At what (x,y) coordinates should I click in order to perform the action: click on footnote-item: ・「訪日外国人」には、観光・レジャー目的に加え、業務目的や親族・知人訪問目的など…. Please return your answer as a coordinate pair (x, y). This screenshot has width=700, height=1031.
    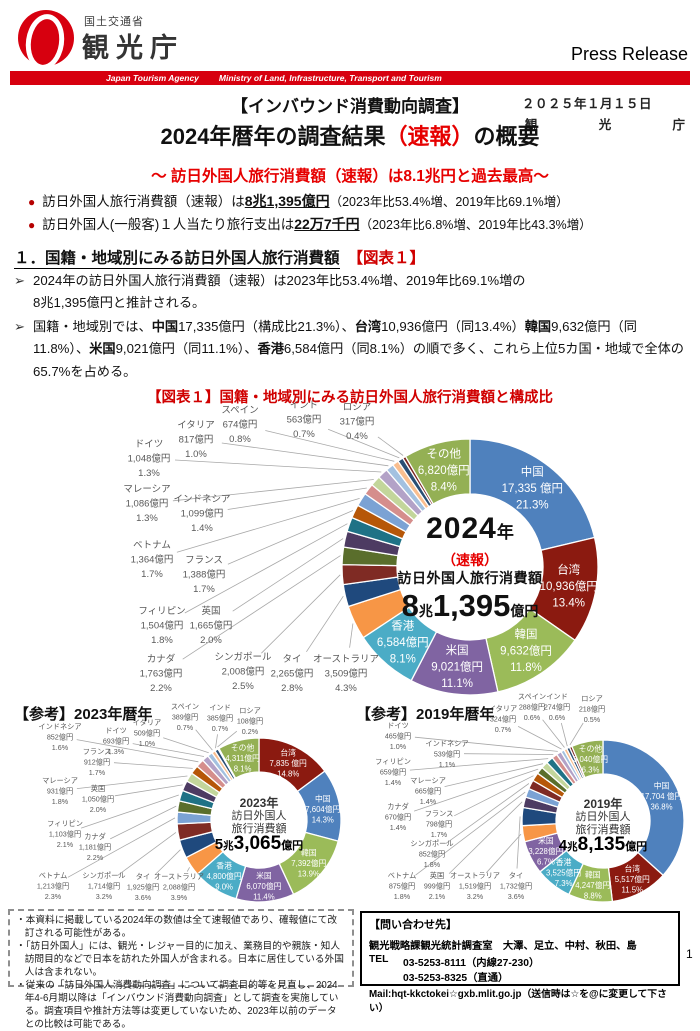
    Looking at the image, I should click on (180, 959).